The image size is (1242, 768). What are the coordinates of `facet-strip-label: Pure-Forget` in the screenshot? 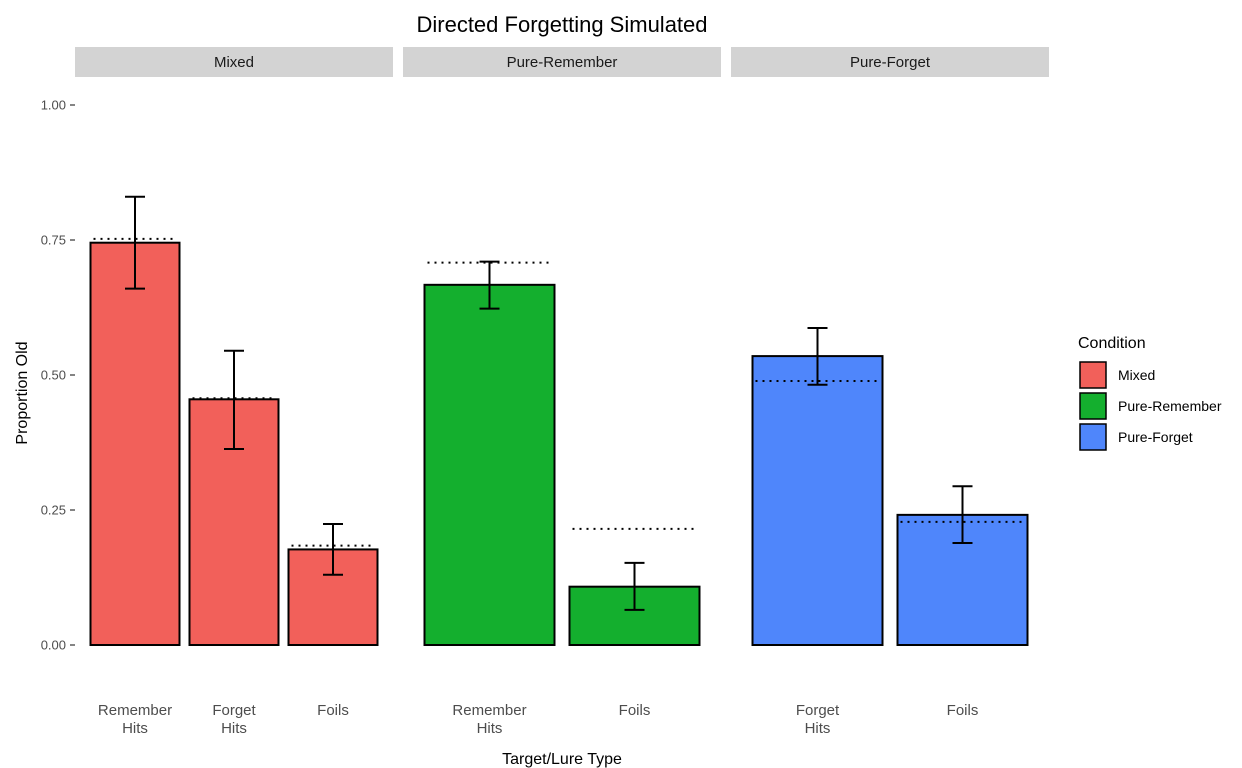 It's located at (890, 62).